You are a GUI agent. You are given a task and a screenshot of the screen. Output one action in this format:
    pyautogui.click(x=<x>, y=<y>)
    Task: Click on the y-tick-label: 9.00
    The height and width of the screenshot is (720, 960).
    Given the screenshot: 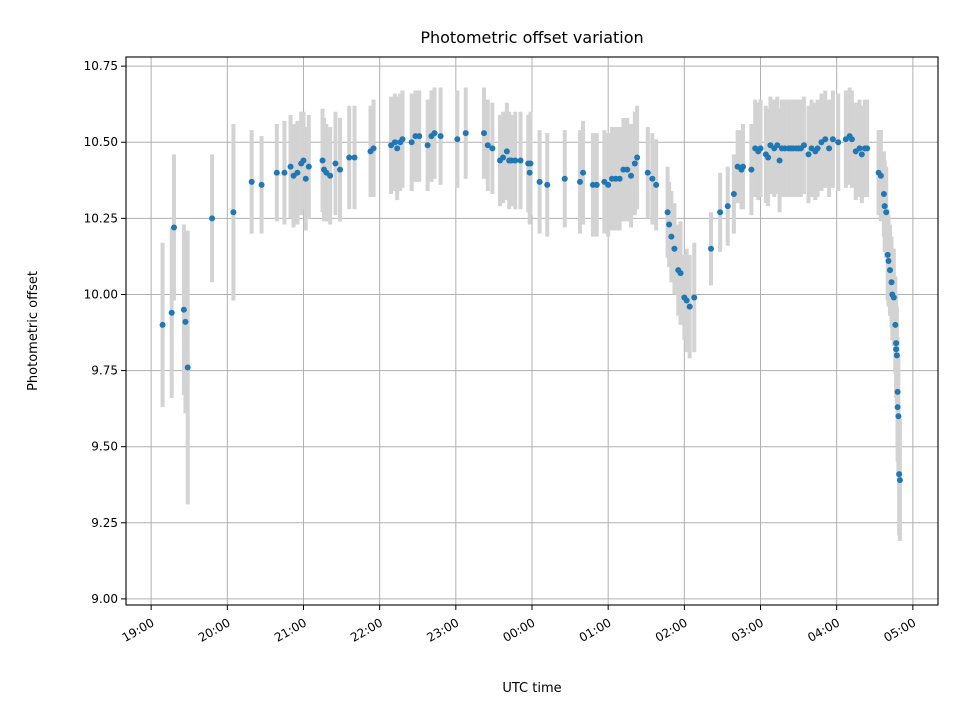 What is the action you would take?
    pyautogui.click(x=104, y=599)
    